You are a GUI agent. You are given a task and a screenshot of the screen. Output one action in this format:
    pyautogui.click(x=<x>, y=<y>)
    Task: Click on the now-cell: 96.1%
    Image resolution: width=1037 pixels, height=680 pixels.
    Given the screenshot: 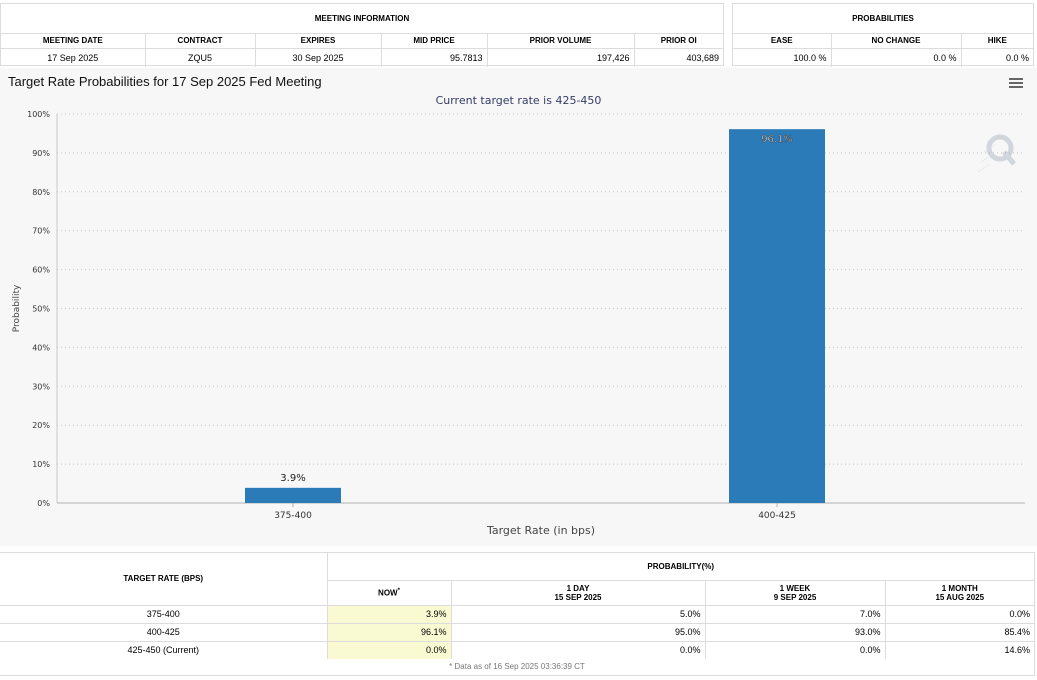 What is the action you would take?
    pyautogui.click(x=389, y=631)
    